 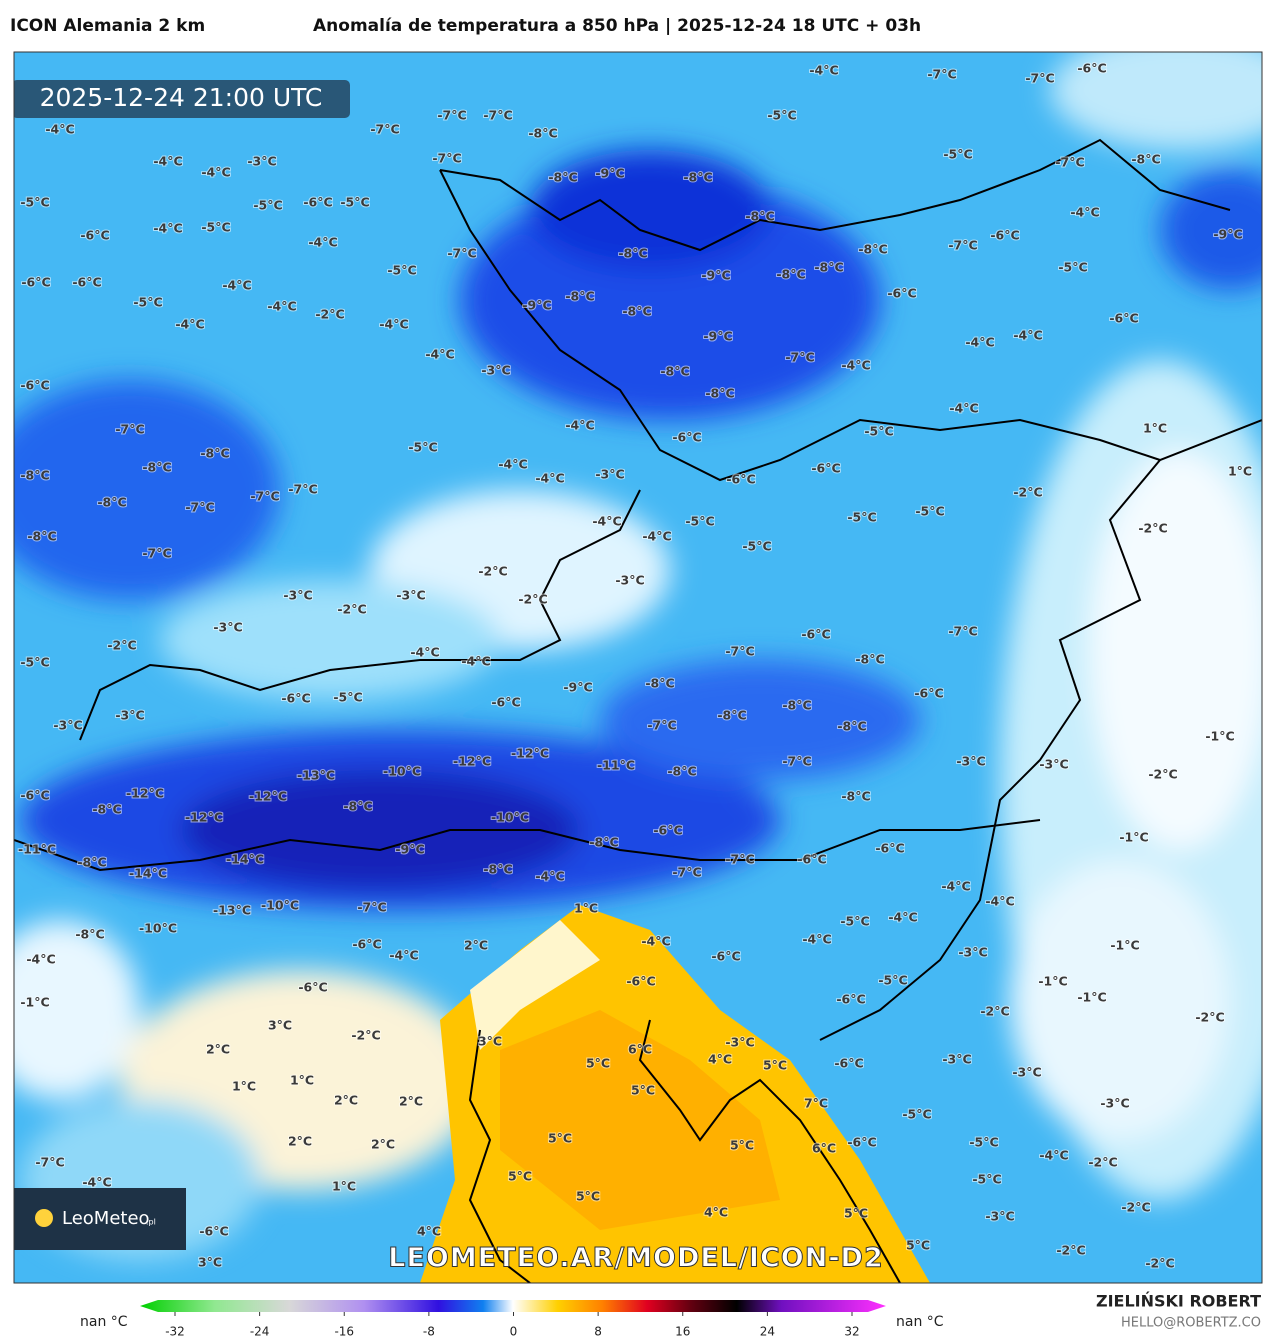 What do you see at coordinates (851, 1332) in the screenshot?
I see `colorbar-tick-label: 32` at bounding box center [851, 1332].